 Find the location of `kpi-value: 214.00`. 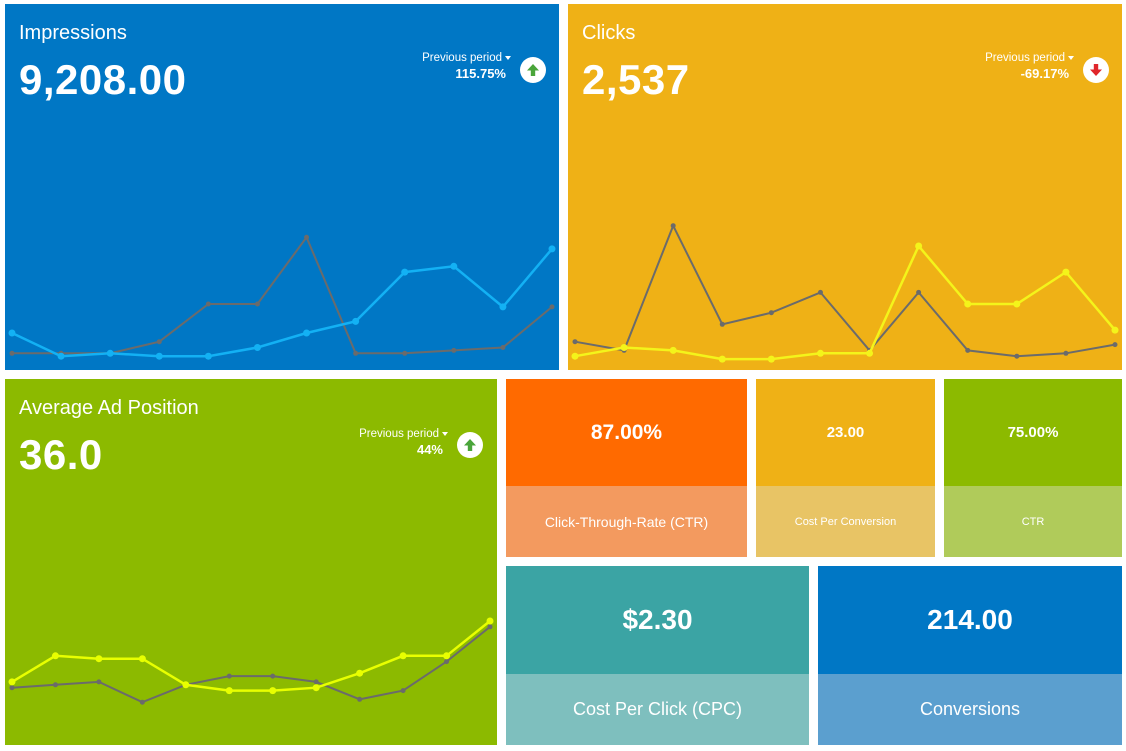

kpi-value: 214.00 is located at coordinates (970, 620).